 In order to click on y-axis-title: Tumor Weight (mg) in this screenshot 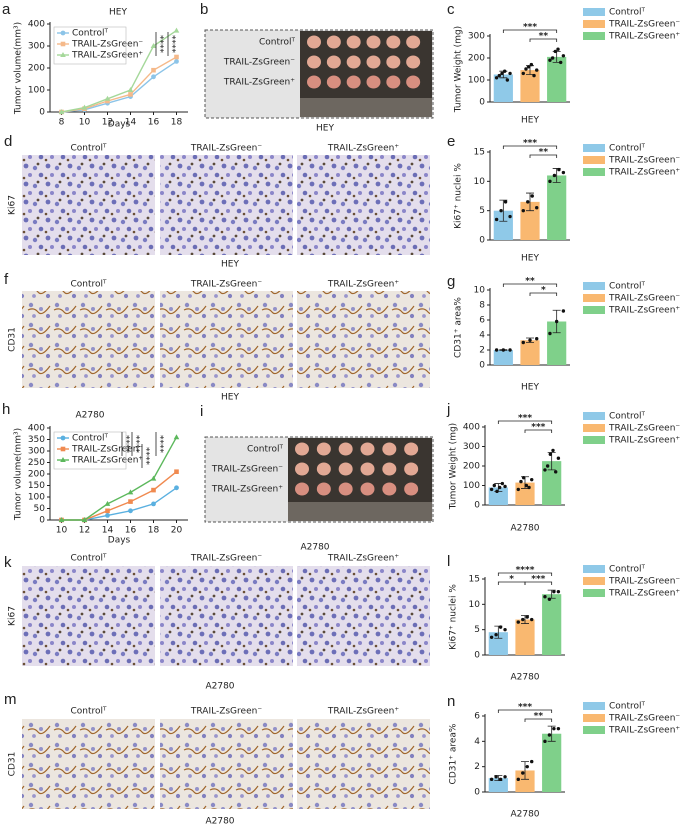, I will do `click(454, 466)`.